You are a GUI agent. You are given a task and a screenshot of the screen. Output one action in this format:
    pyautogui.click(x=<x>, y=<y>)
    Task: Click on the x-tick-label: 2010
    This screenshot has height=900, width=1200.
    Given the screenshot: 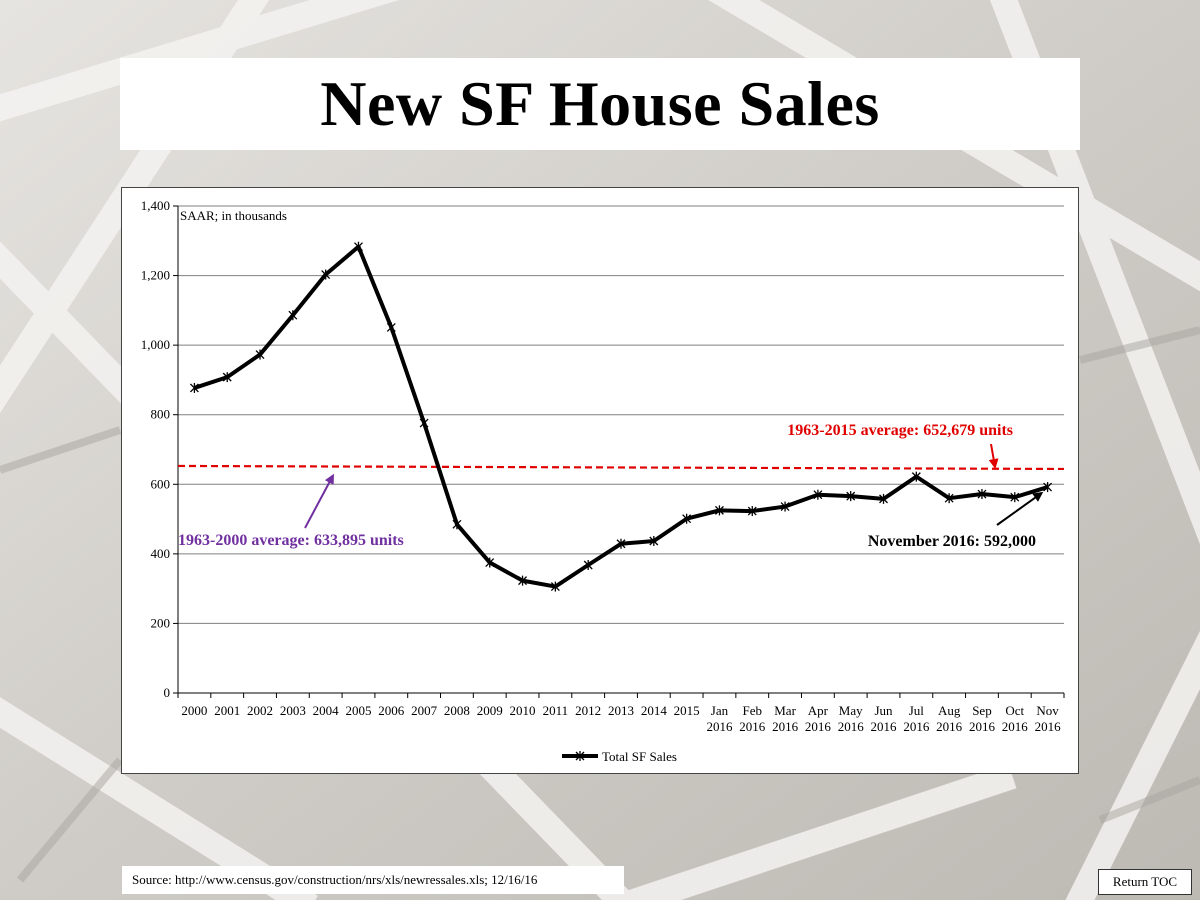 What is the action you would take?
    pyautogui.click(x=523, y=710)
    